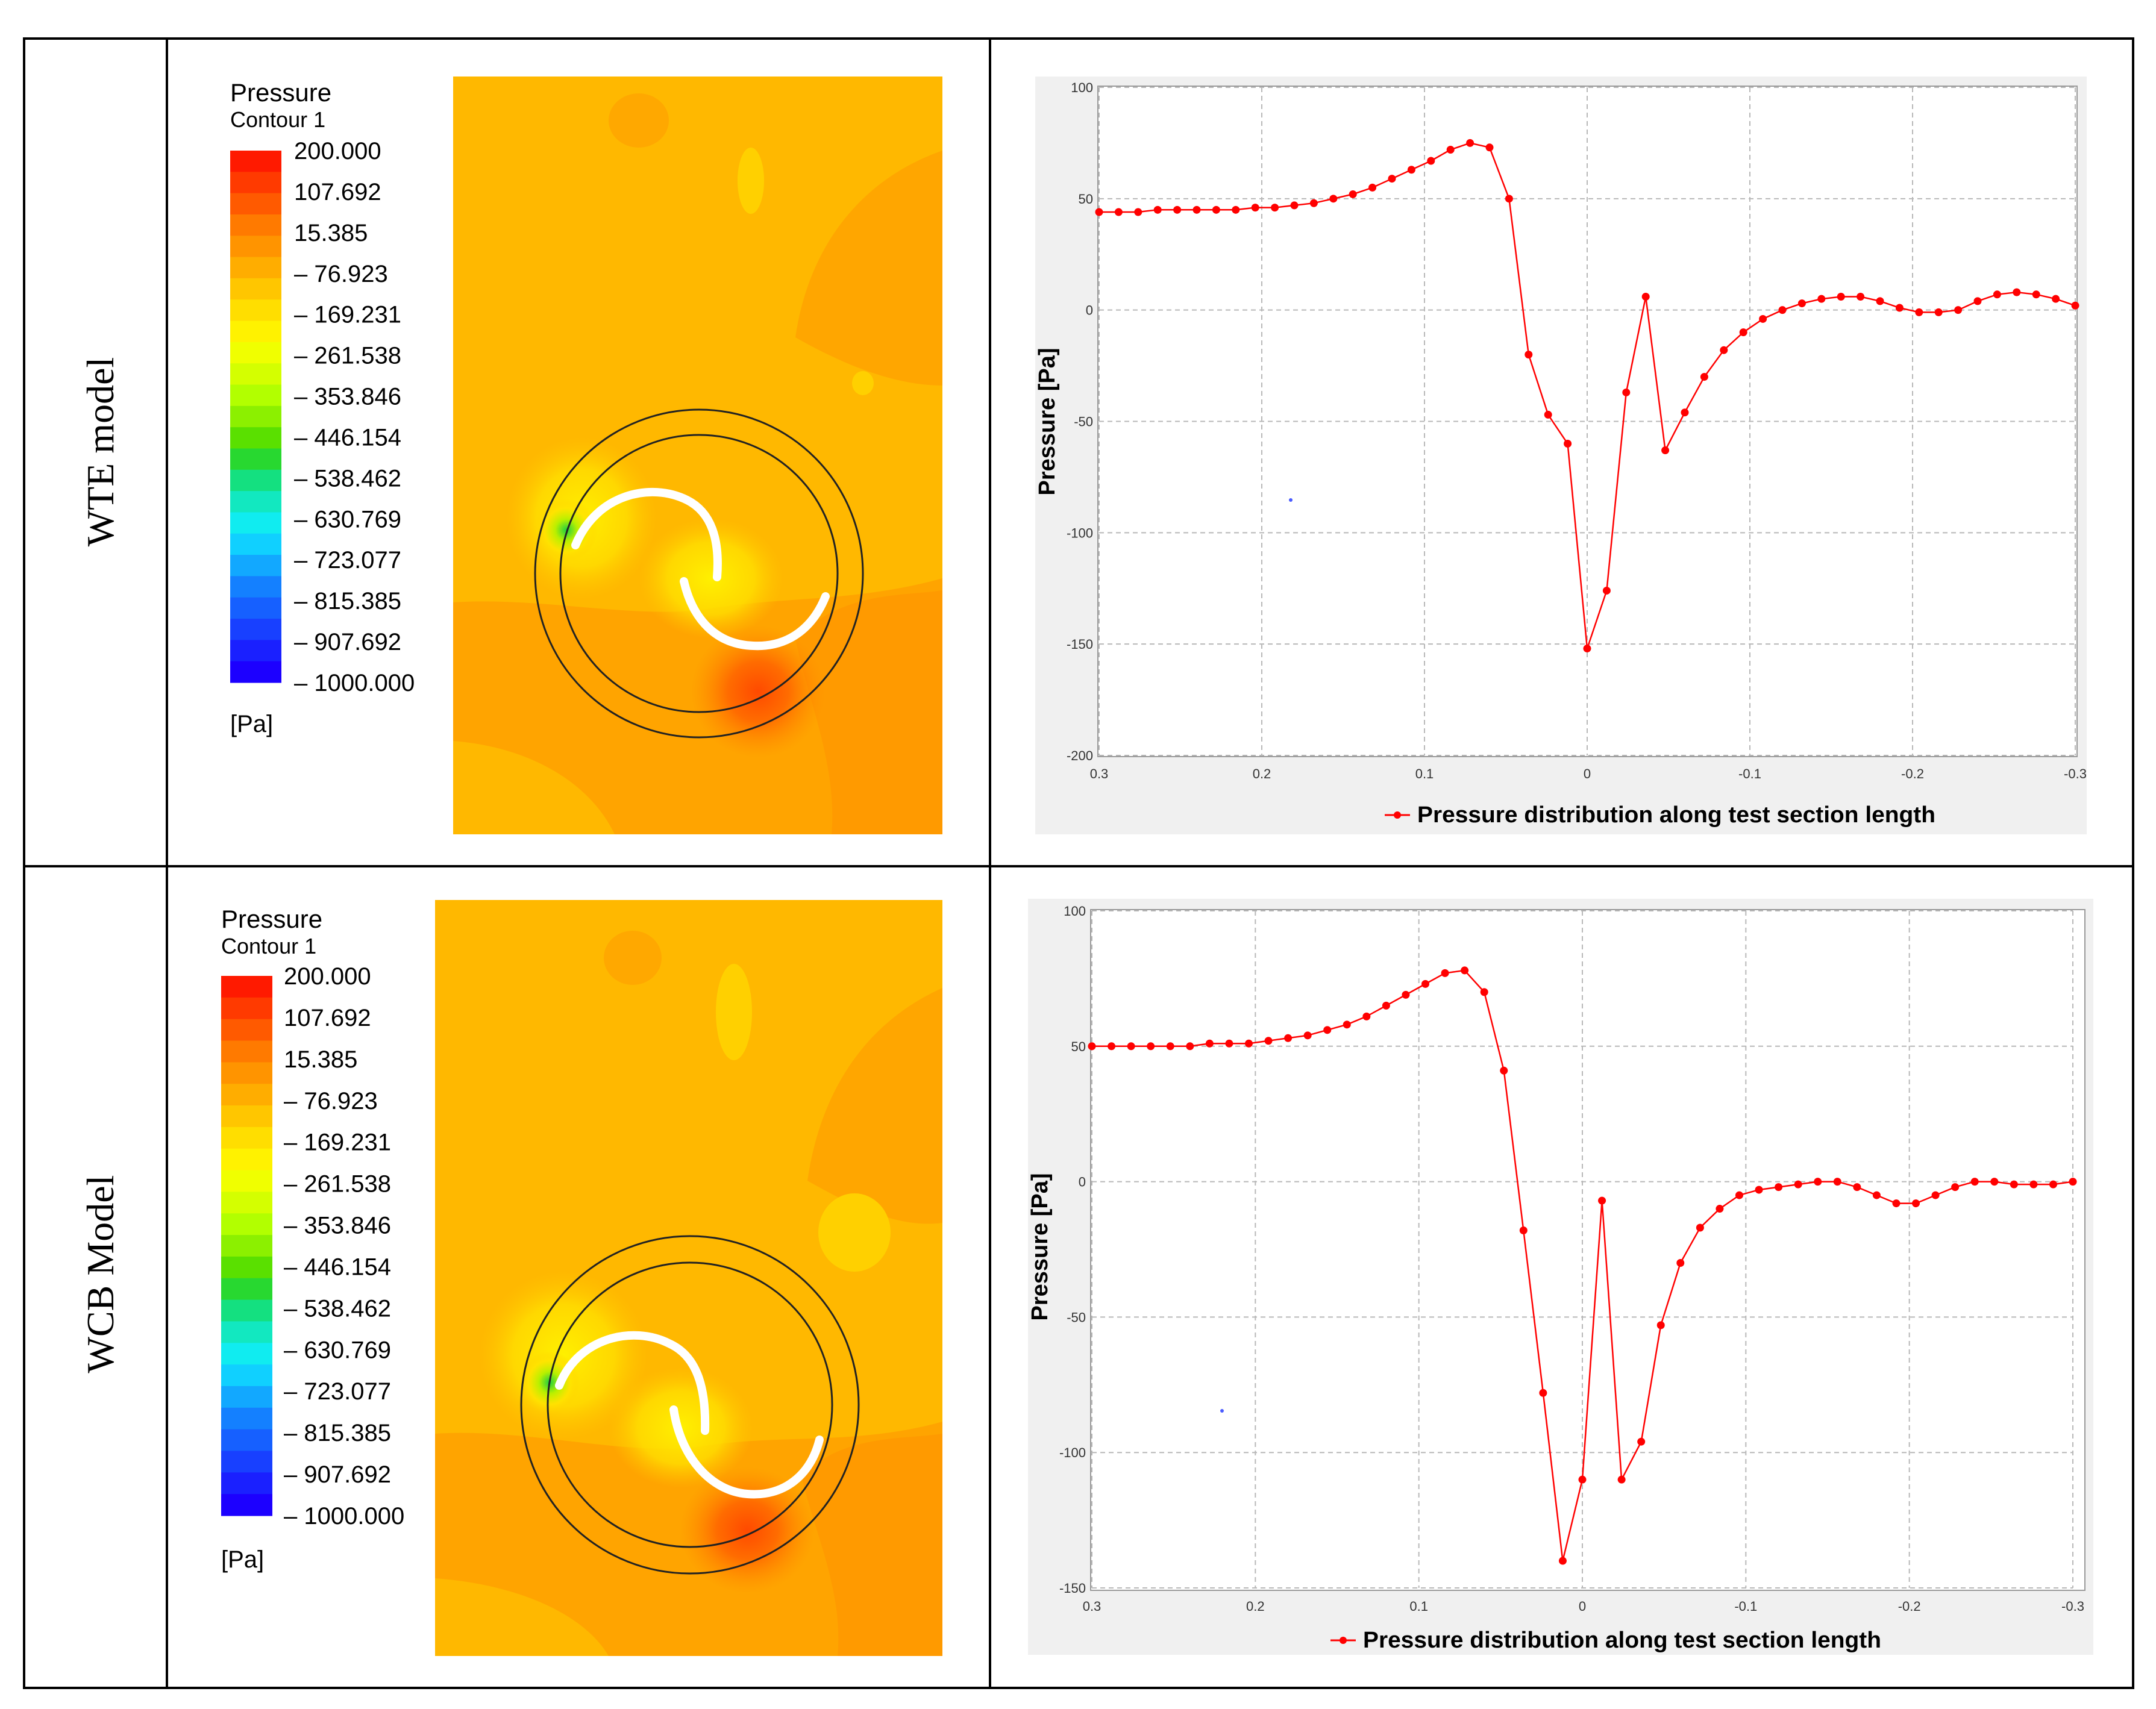 The image size is (2156, 1709). I want to click on colorbar-tick-label: 15.385, so click(320, 1059).